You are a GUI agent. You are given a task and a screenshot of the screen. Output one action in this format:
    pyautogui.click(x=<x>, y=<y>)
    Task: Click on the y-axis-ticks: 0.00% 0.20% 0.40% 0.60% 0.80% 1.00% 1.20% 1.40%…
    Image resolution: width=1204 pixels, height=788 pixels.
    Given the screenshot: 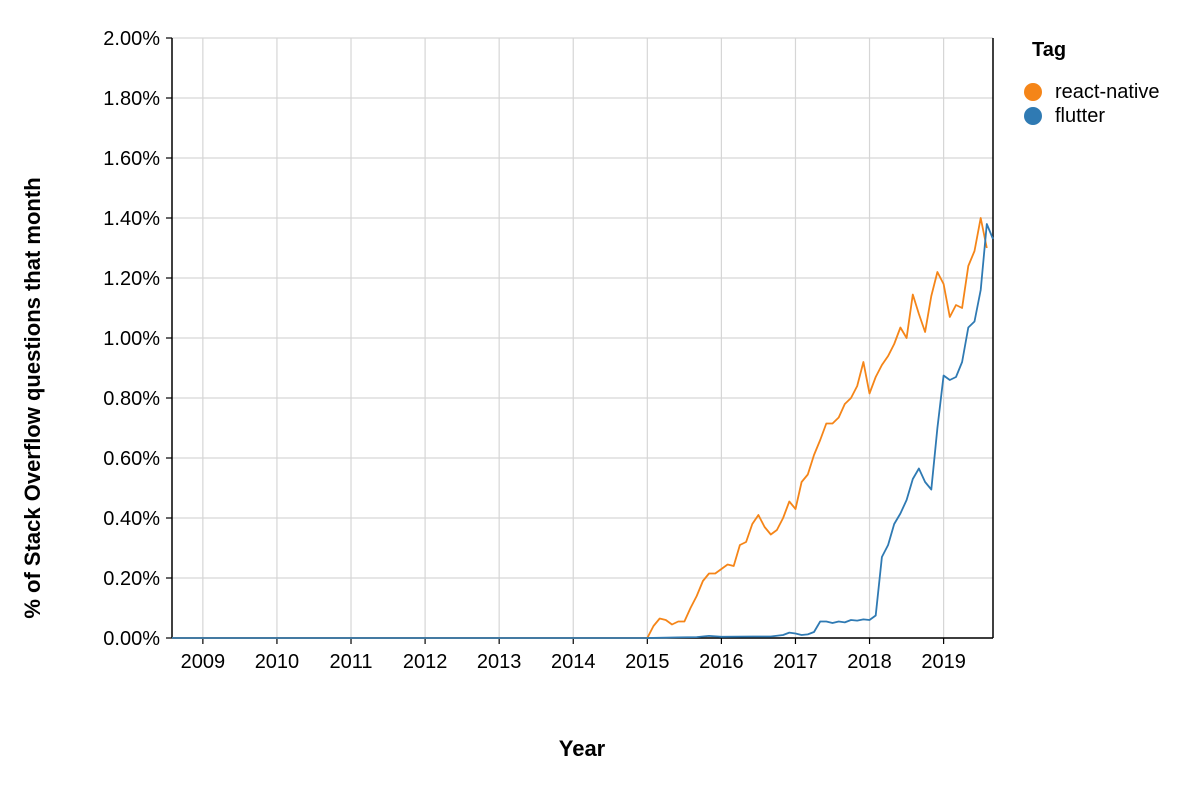 What is the action you would take?
    pyautogui.click(x=137, y=339)
    